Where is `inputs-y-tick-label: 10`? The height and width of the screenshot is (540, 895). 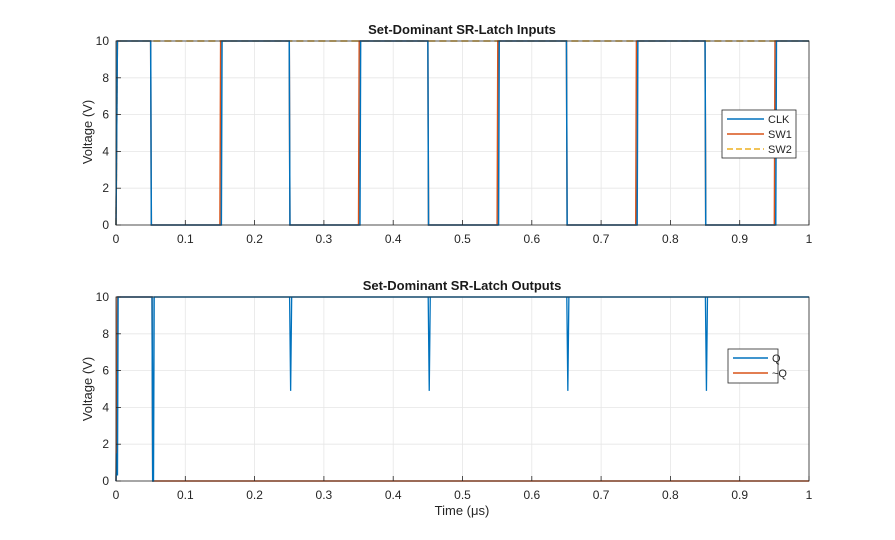 inputs-y-tick-label: 10 is located at coordinates (103, 41).